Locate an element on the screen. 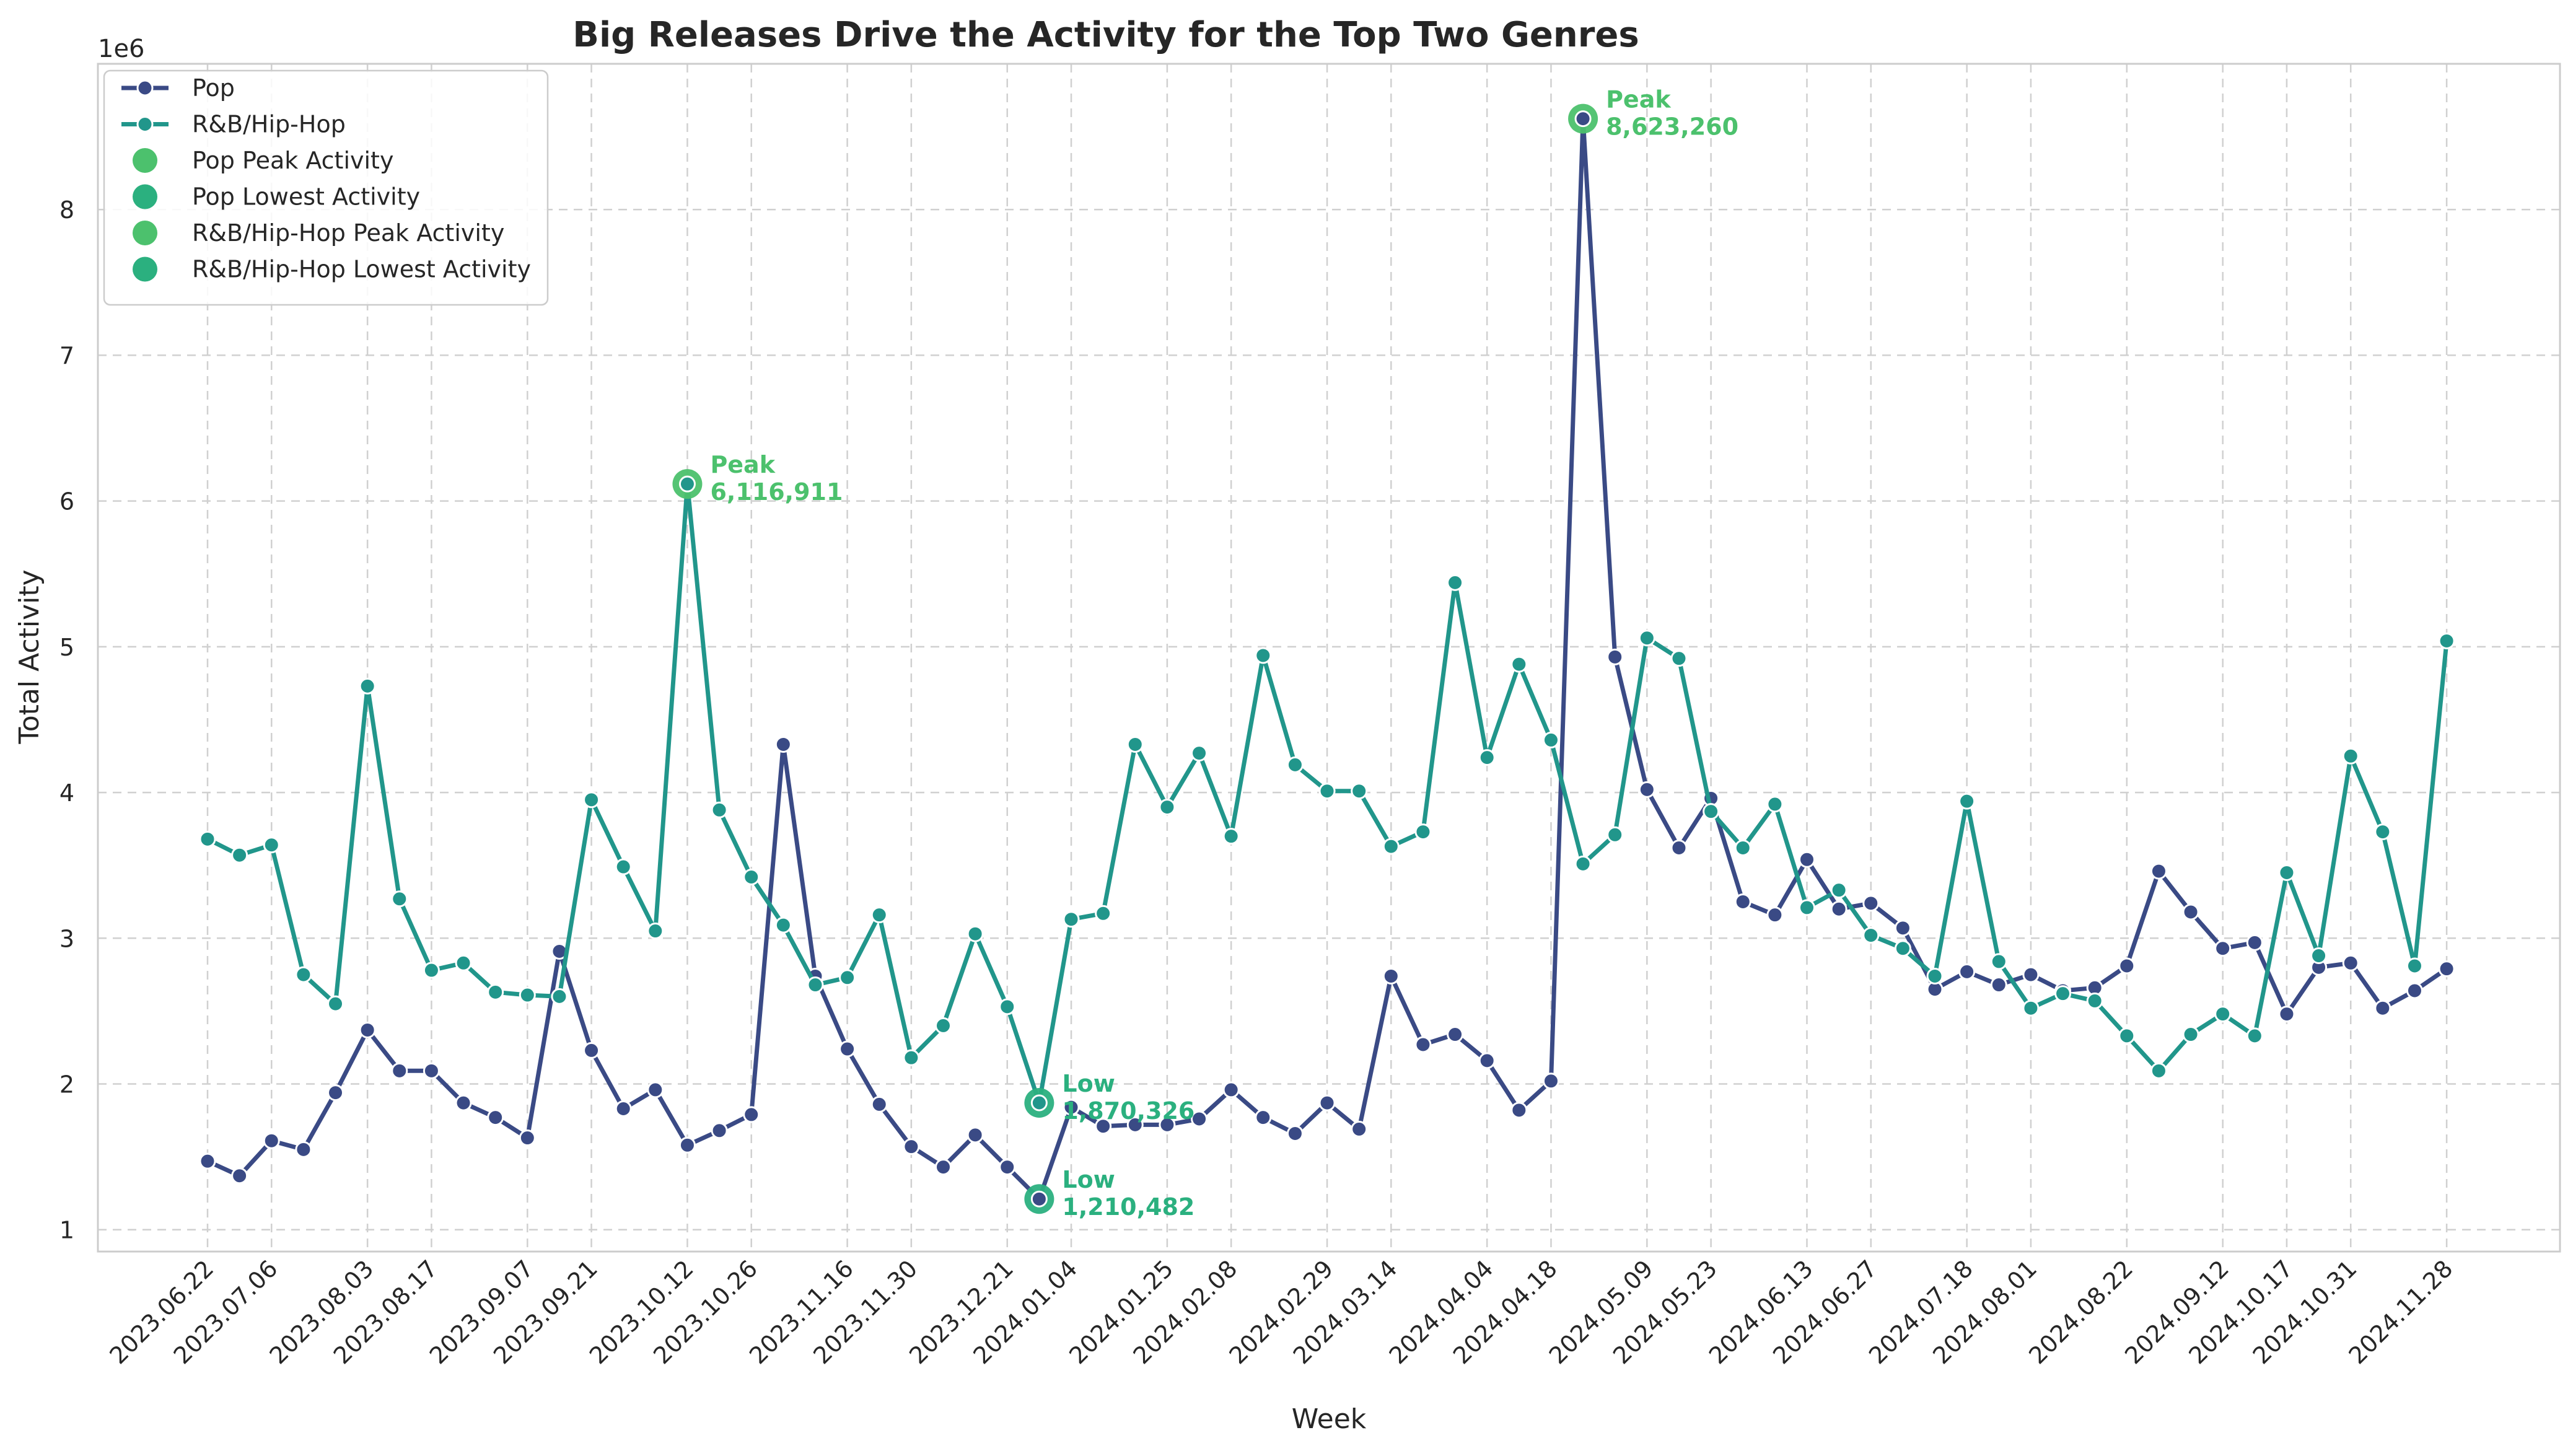  legend-label: R&B/Hip-Hop Peak Activity is located at coordinates (348, 233).